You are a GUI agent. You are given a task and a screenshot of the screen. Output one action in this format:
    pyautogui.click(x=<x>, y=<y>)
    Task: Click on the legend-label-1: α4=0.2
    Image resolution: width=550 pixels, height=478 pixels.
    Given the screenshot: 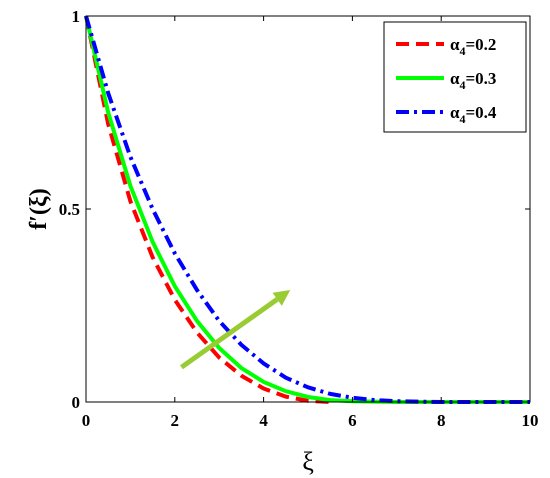 What is the action you would take?
    pyautogui.click(x=473, y=46)
    